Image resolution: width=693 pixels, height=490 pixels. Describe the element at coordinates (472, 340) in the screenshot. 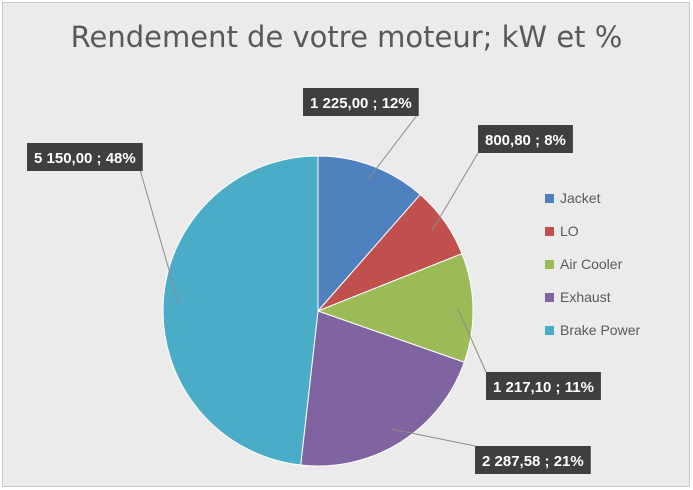

I see `leader-line-air-cooler` at that location.